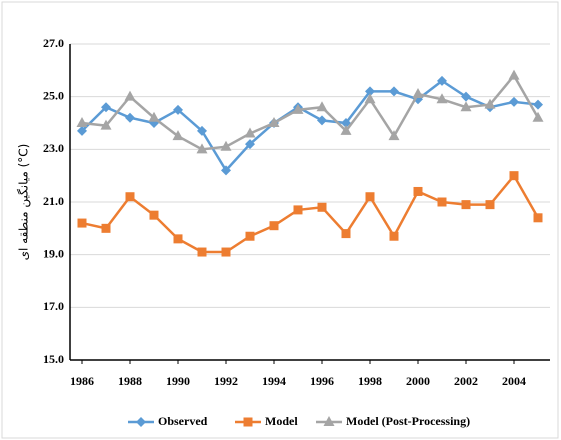  Describe the element at coordinates (466, 381) in the screenshot. I see `x-tick-label: 2002` at that location.